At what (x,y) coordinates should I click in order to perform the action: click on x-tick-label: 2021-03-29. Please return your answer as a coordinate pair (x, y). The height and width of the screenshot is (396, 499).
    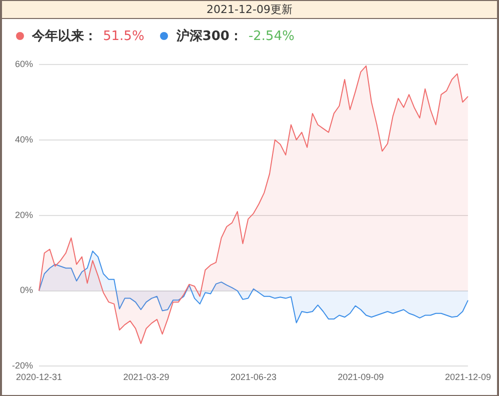
    Looking at the image, I should click on (146, 377).